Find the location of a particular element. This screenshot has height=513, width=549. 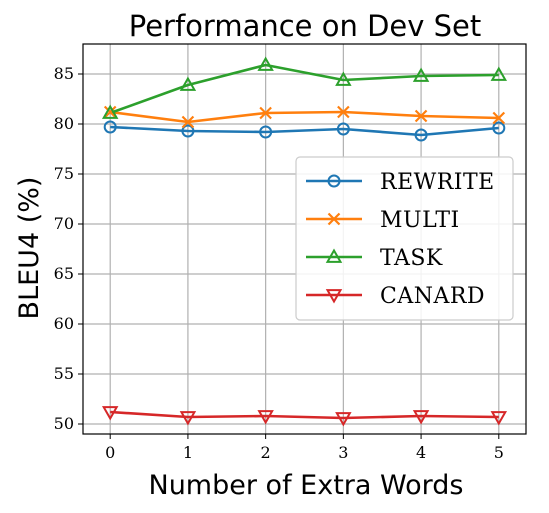

legend-label-rewrite: REWRITE is located at coordinates (437, 182).